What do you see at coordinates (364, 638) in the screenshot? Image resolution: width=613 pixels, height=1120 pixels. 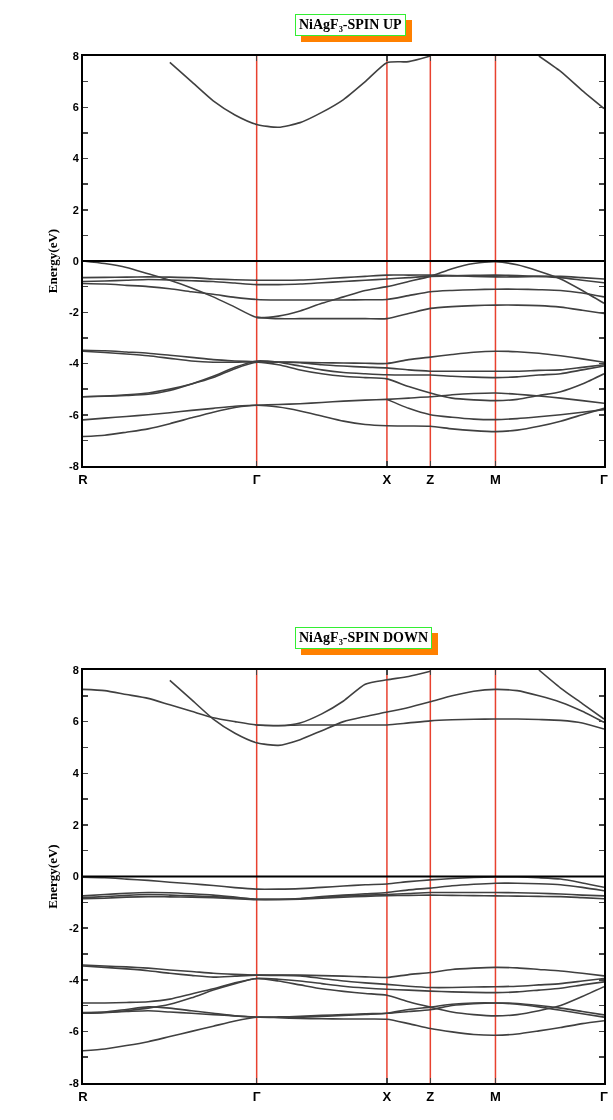 I see `chart-title: NiAgF₃-SPIN DOWN` at bounding box center [364, 638].